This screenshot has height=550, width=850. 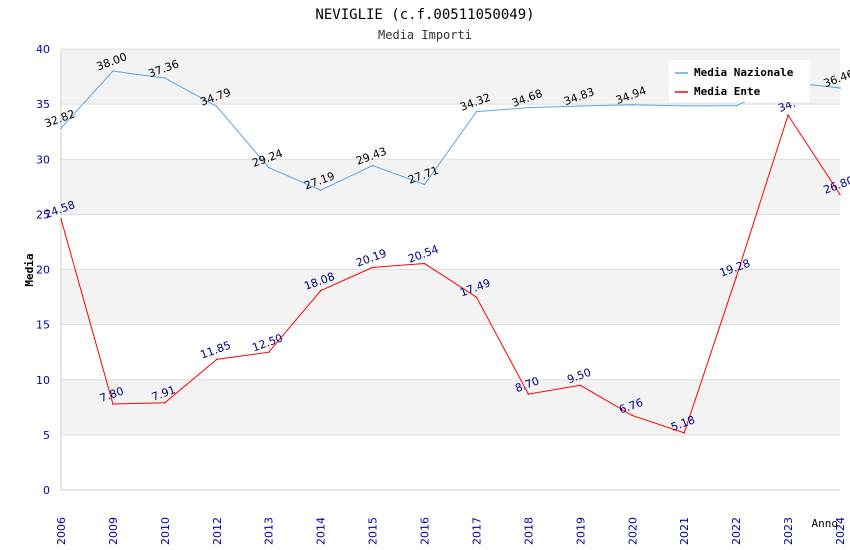 I want to click on y-tick-label: 25, so click(x=43, y=214).